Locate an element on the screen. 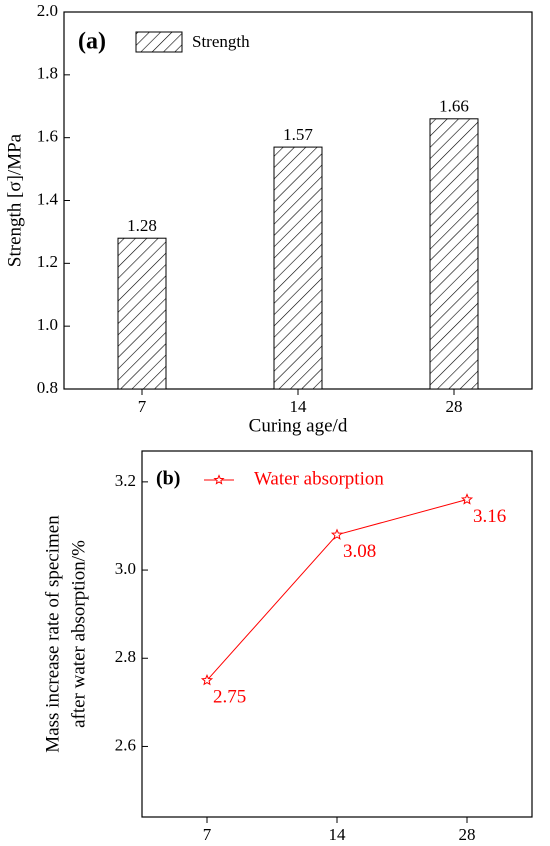 The width and height of the screenshot is (550, 846). y-tick-label: 3.0 is located at coordinates (125, 568).